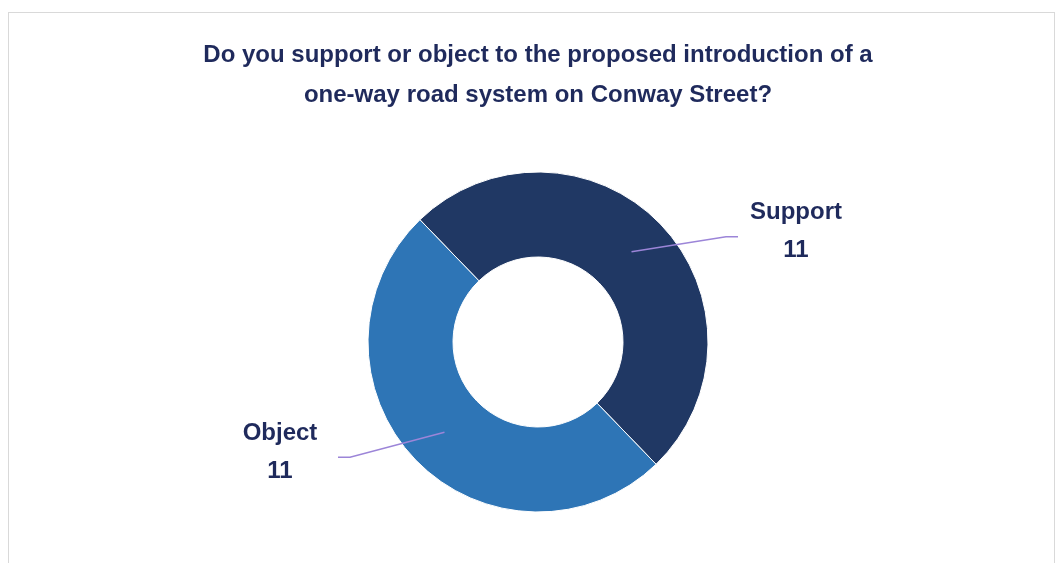 The height and width of the screenshot is (563, 1056). What do you see at coordinates (280, 432) in the screenshot?
I see `slice-label: Object` at bounding box center [280, 432].